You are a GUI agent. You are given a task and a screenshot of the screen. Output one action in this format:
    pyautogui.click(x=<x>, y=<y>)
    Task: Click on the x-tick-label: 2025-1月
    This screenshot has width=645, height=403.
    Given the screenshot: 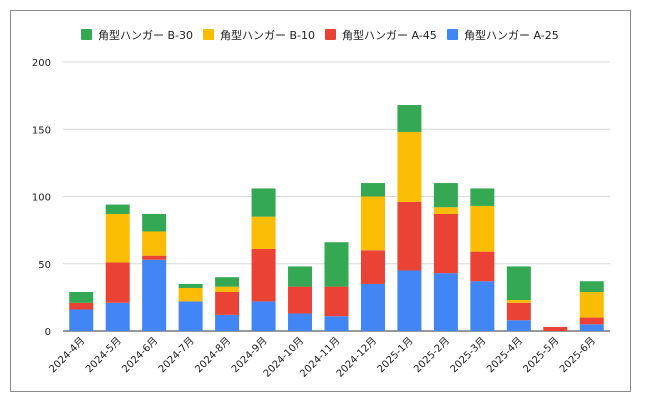 What is the action you would take?
    pyautogui.click(x=395, y=355)
    